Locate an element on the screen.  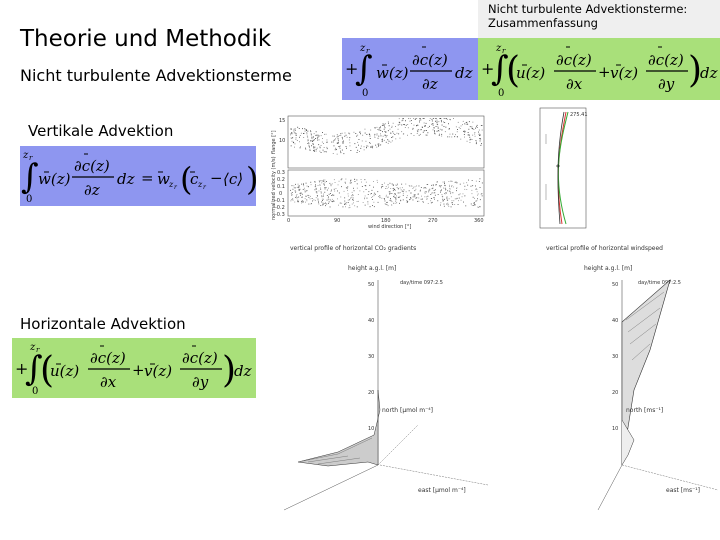
svg-text: ⟨c⟩ is located at coordinates (233, 179).